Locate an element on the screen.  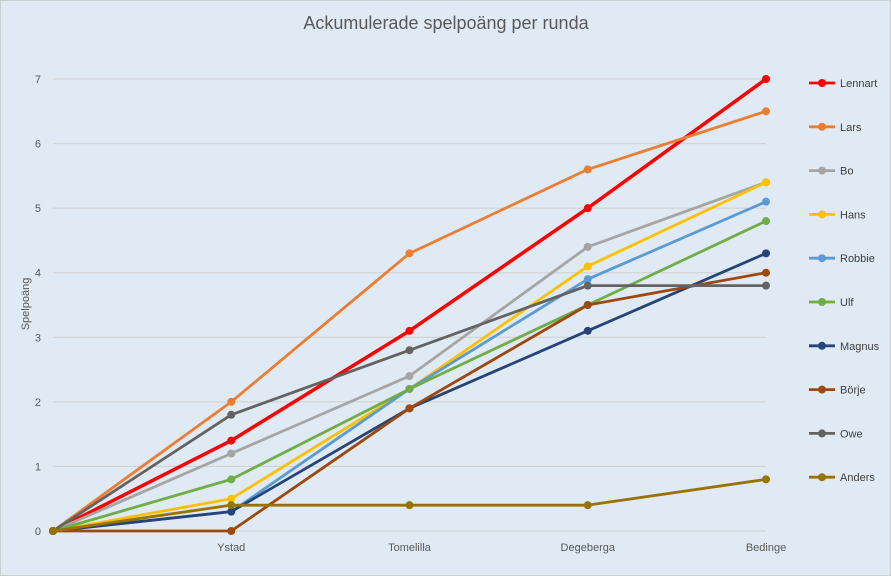
y-tick-label: 2 is located at coordinates (38, 403).